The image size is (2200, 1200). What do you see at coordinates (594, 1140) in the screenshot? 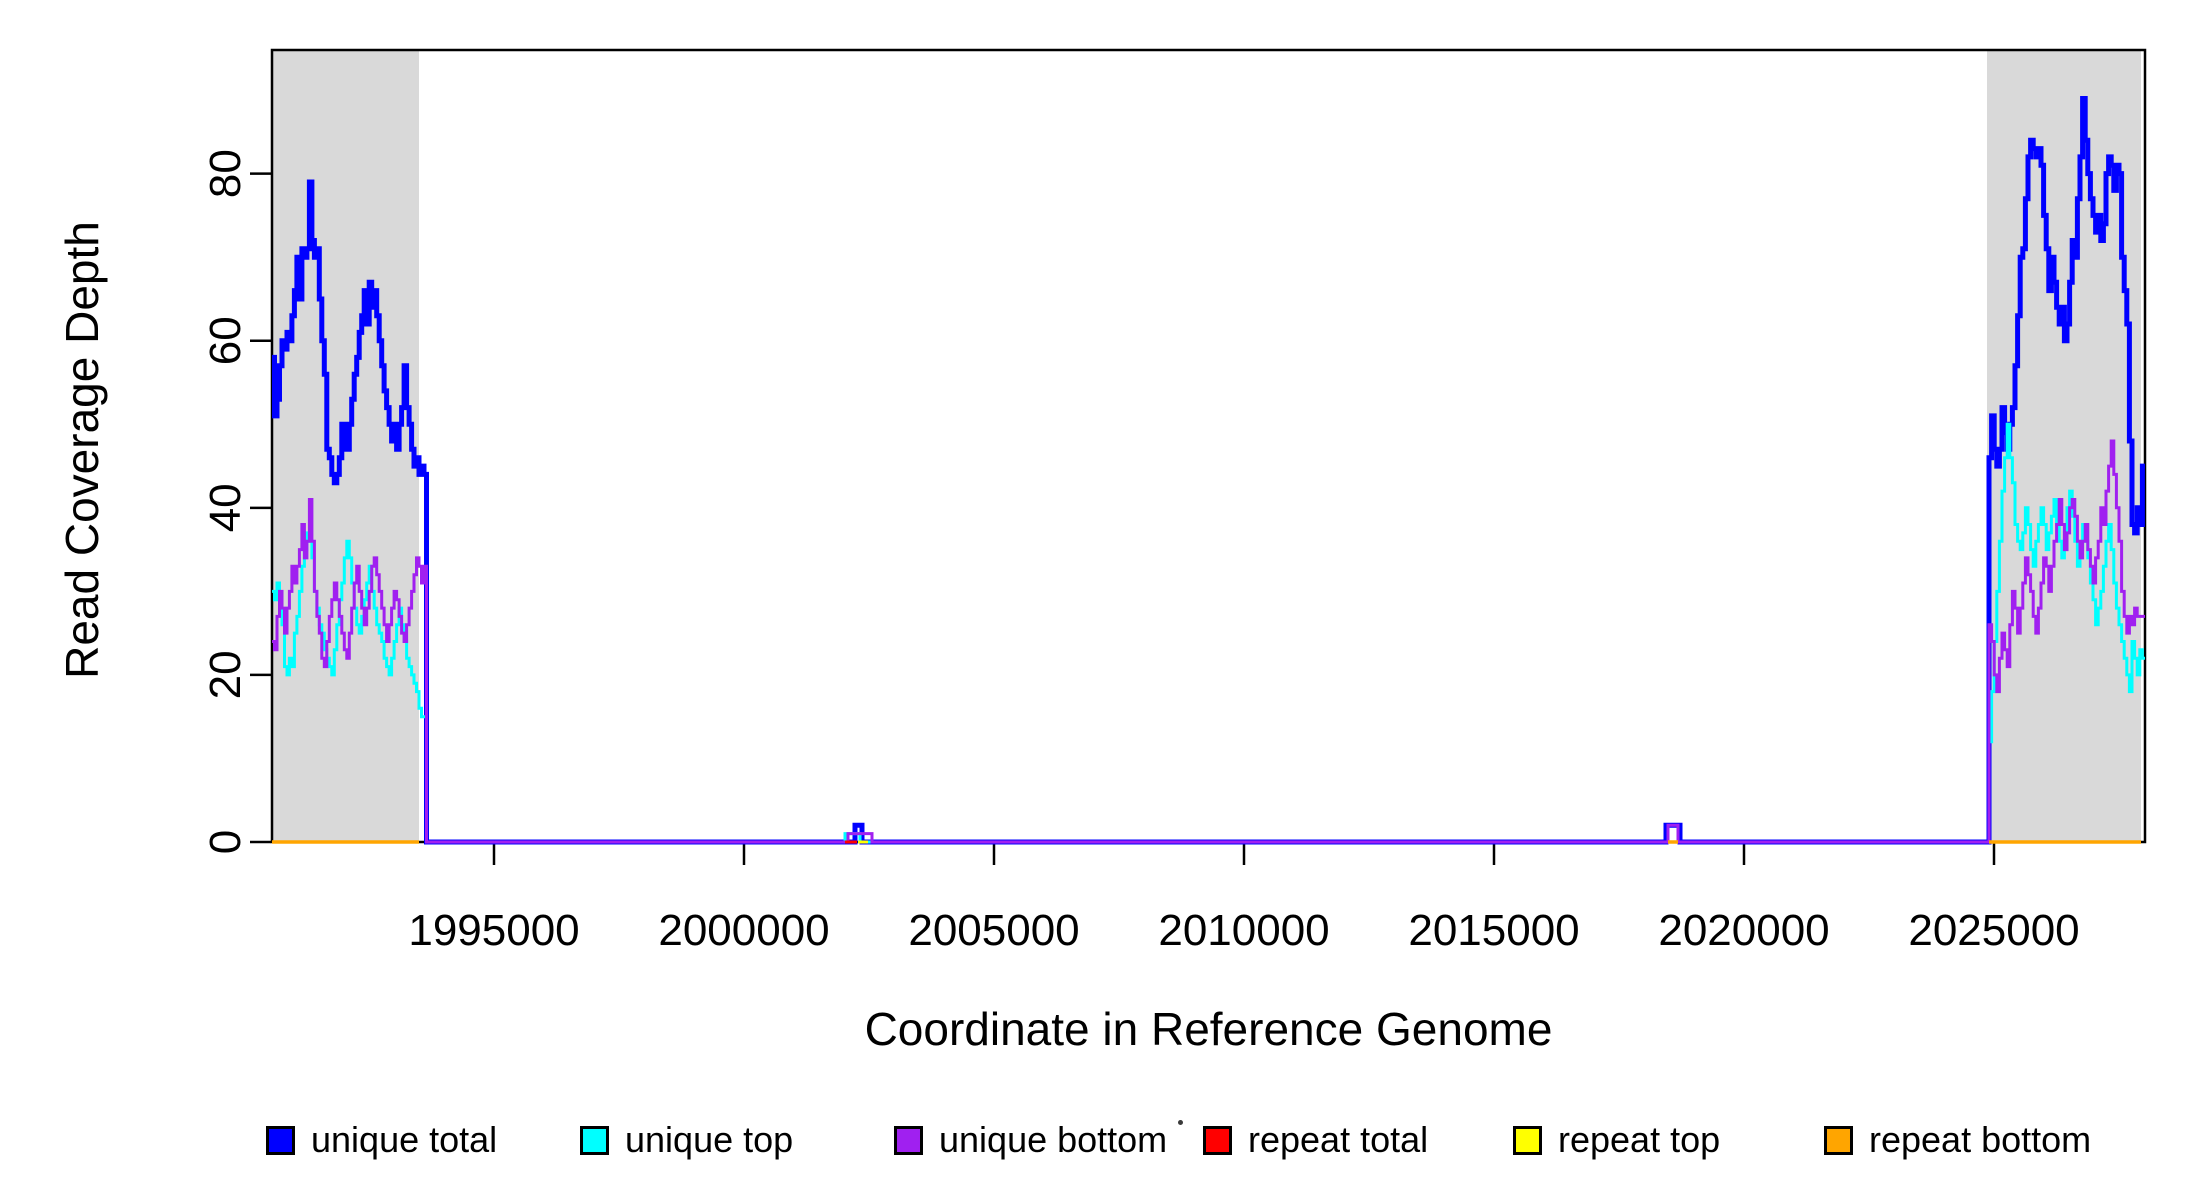
I see `legend-swatch-unique-top` at bounding box center [594, 1140].